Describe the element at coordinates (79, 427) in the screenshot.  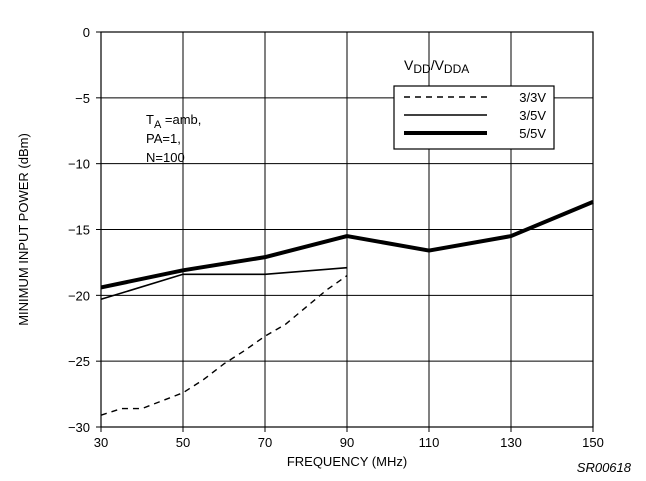
I see `y-tick-label: −30` at that location.